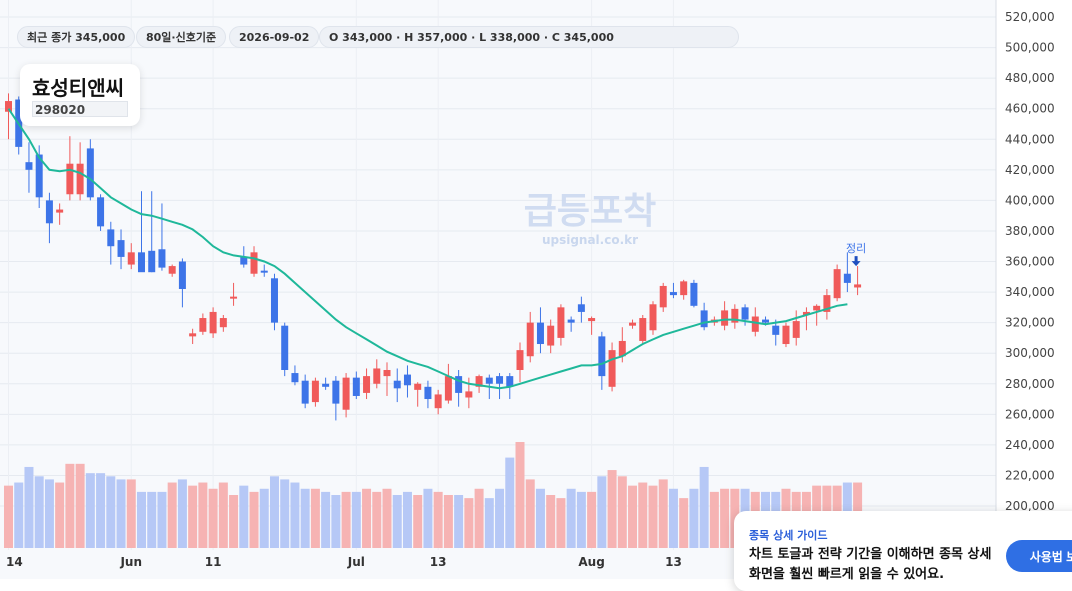 The height and width of the screenshot is (591, 1072). I want to click on period-chip: 80일·신호기준, so click(181, 37).